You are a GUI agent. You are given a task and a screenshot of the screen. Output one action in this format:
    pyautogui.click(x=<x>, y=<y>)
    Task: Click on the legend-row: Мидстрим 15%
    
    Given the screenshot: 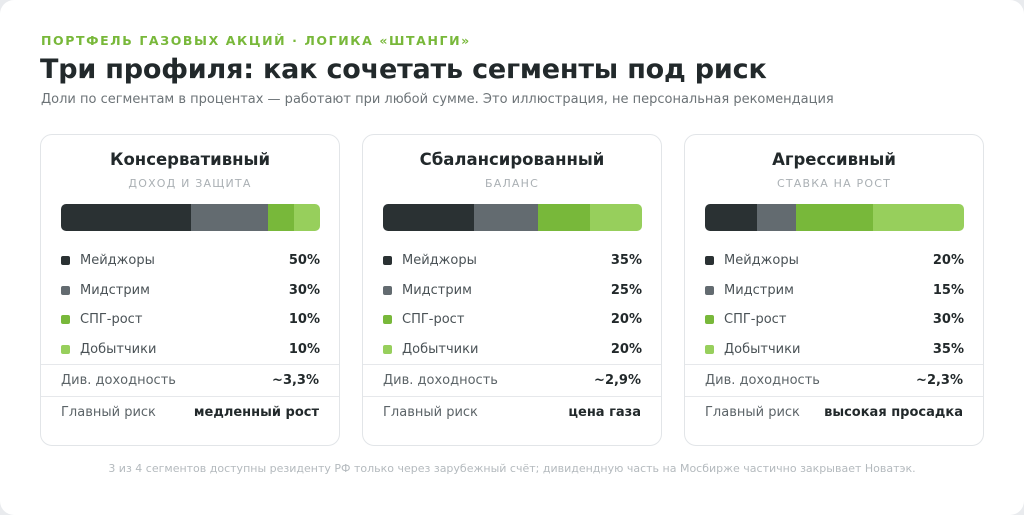 What is the action you would take?
    pyautogui.click(x=834, y=291)
    